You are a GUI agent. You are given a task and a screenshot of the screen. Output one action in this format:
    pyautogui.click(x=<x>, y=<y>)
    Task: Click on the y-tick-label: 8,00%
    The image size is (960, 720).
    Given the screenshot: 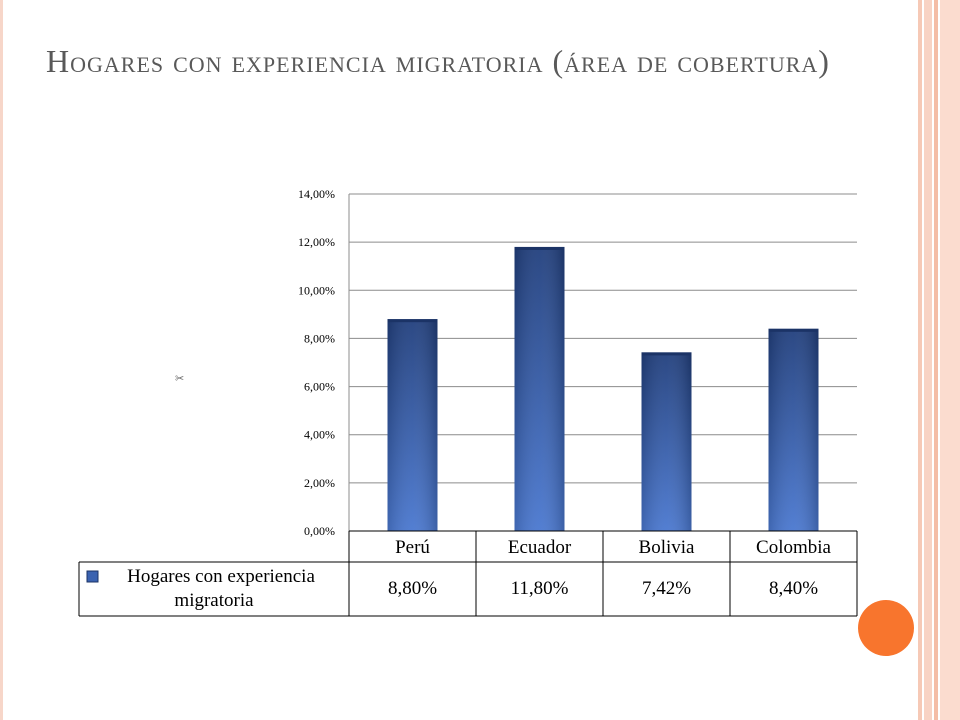 What is the action you would take?
    pyautogui.click(x=319, y=338)
    